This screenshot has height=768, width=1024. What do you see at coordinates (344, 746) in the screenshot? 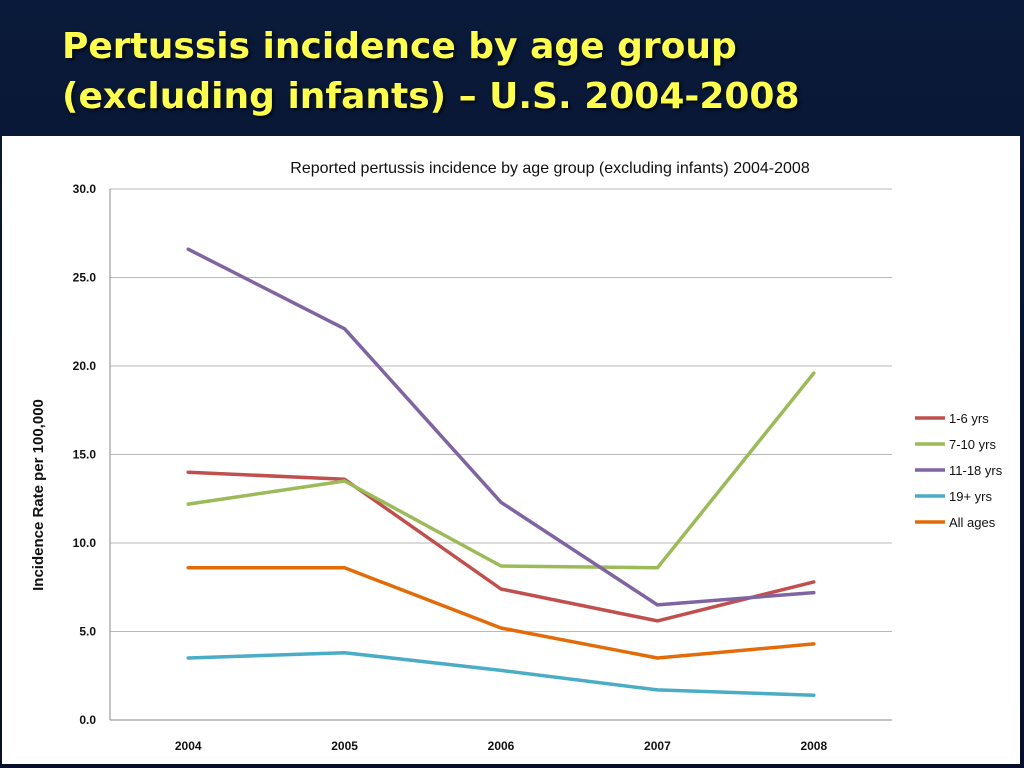
I see `x-tick-label: 2005` at bounding box center [344, 746].